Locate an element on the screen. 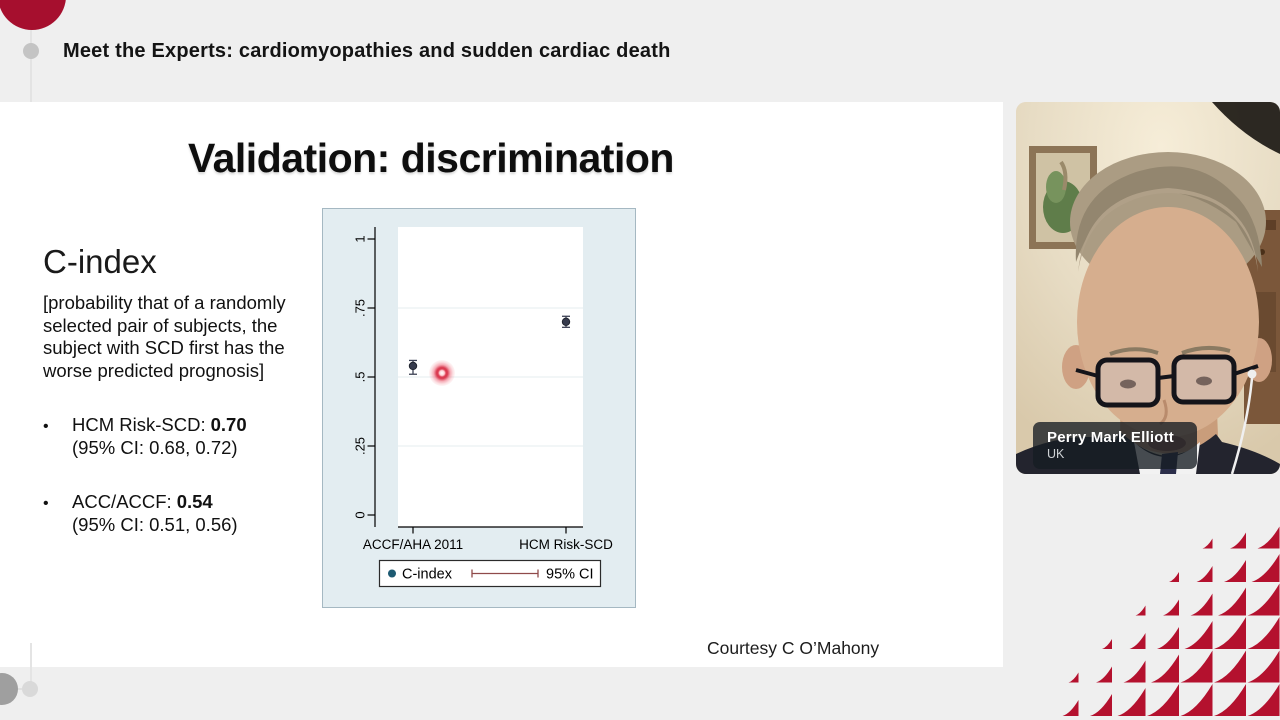 This screenshot has height=720, width=1280. bullet-ci: (95% CI: 0.68, 0.72) is located at coordinates (155, 447).